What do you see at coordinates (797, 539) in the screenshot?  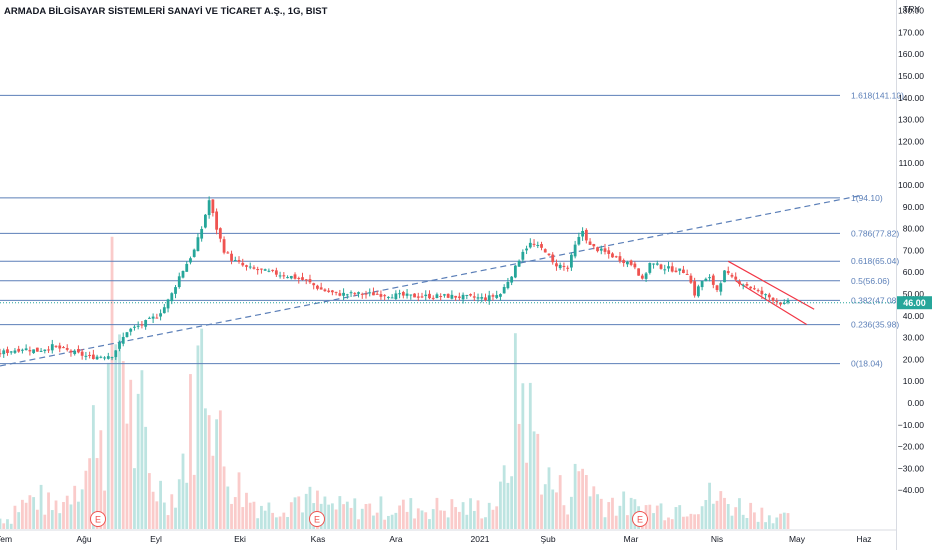 I see `time-axis-label: May` at bounding box center [797, 539].